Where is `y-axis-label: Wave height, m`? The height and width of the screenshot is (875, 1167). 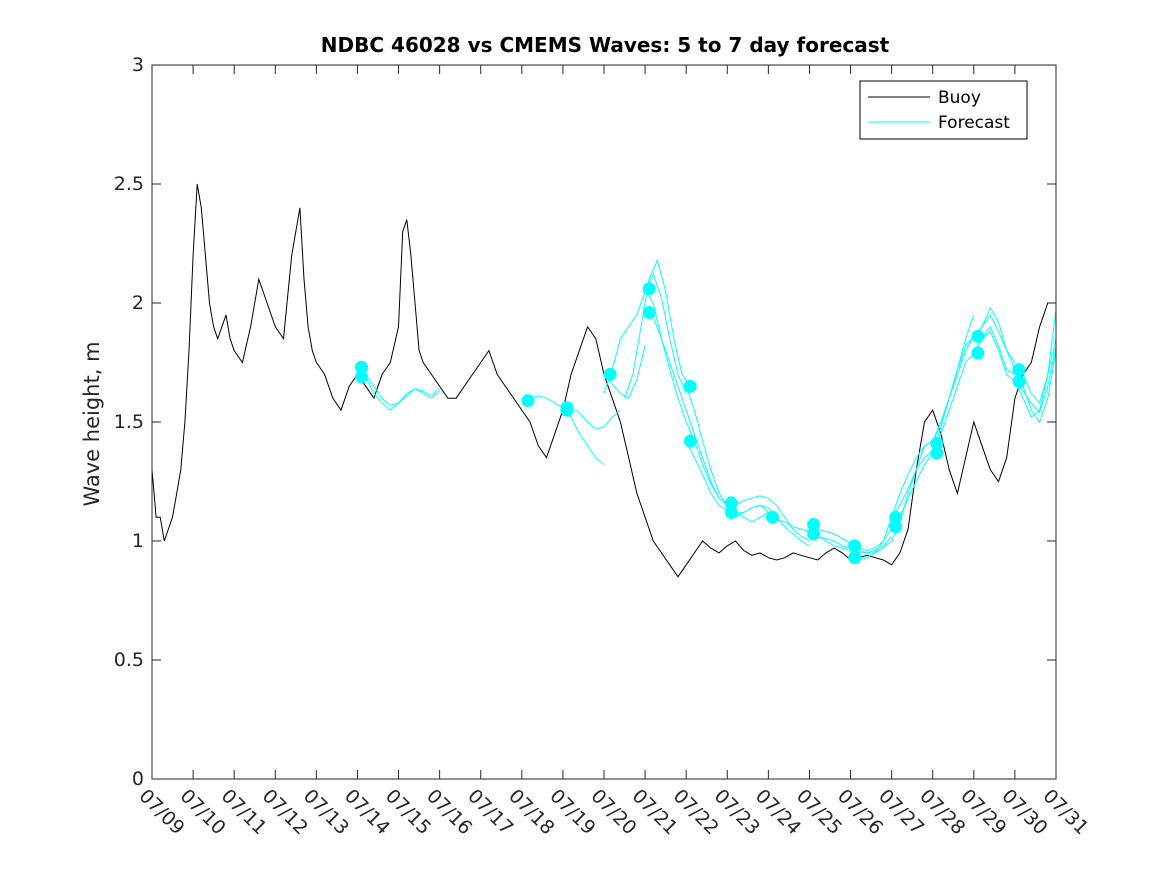 y-axis-label: Wave height, m is located at coordinates (92, 423).